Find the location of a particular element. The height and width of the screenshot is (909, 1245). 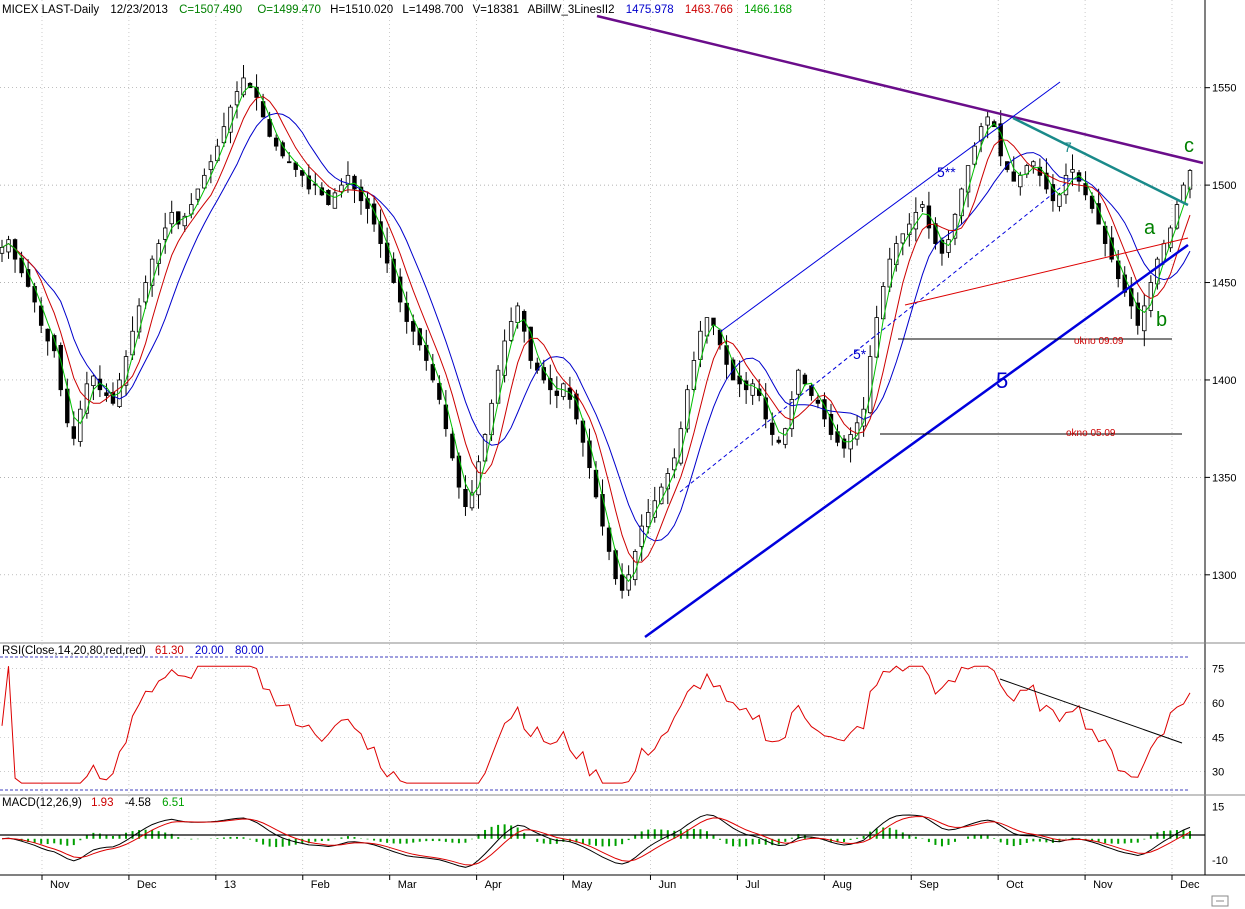

header-volume: V=18381 is located at coordinates (496, 10).